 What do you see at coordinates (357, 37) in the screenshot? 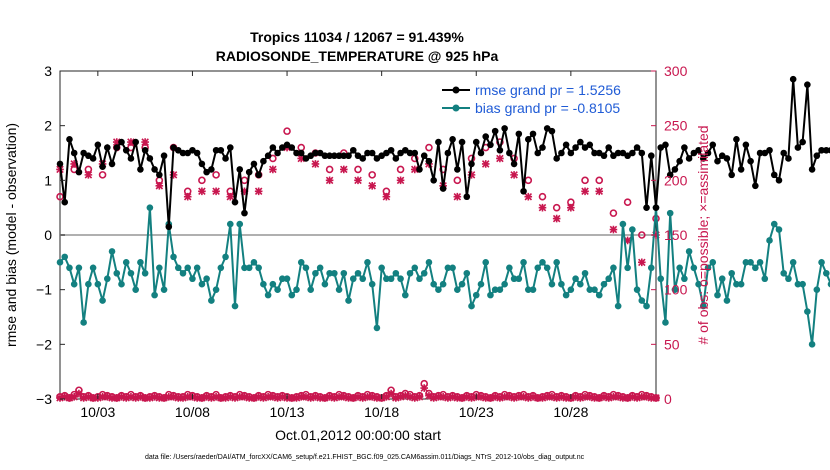
I see `chart-title: Tropics 11034 / 12067 = 91.439%` at bounding box center [357, 37].